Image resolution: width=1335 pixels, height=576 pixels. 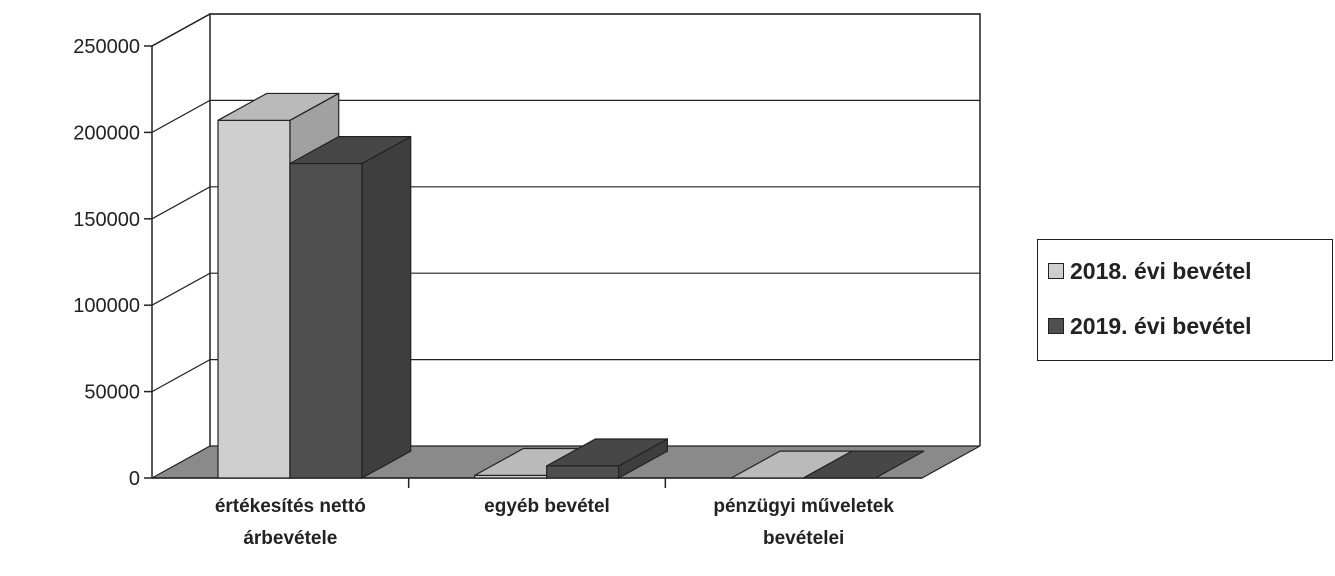 I want to click on y-tick-label: 0, so click(x=134, y=479).